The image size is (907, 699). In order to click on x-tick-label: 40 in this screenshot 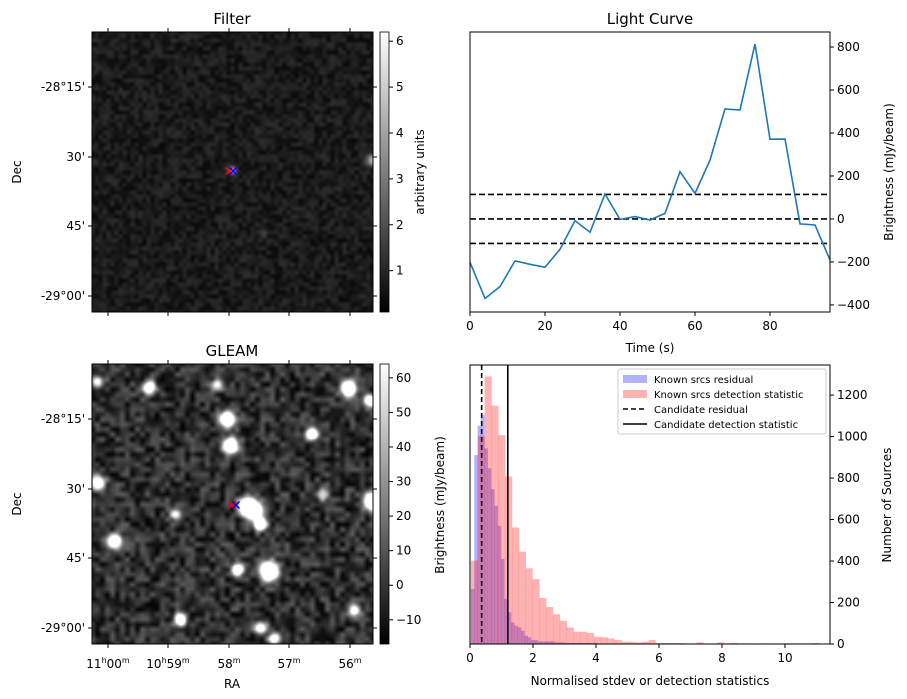, I will do `click(619, 326)`.